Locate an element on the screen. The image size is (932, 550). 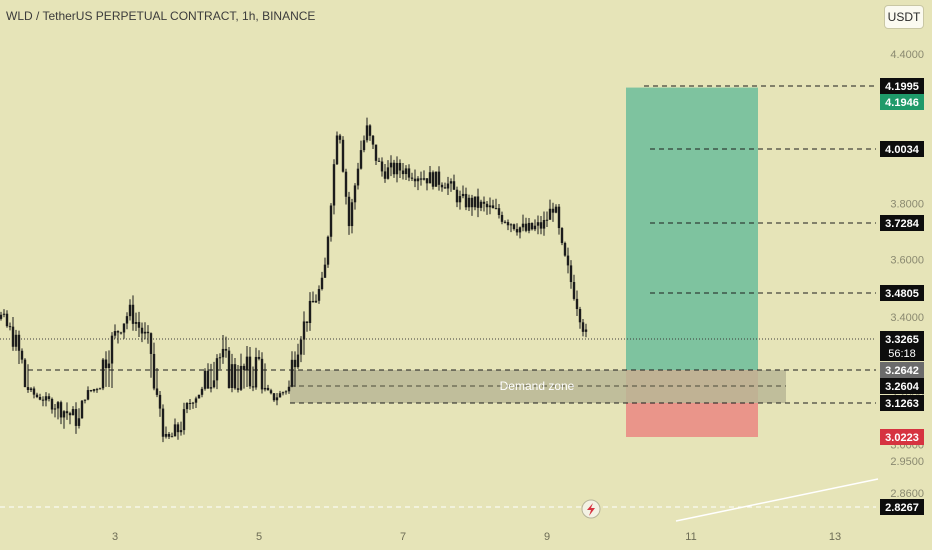
price-label: 3.2604 is located at coordinates (902, 387).